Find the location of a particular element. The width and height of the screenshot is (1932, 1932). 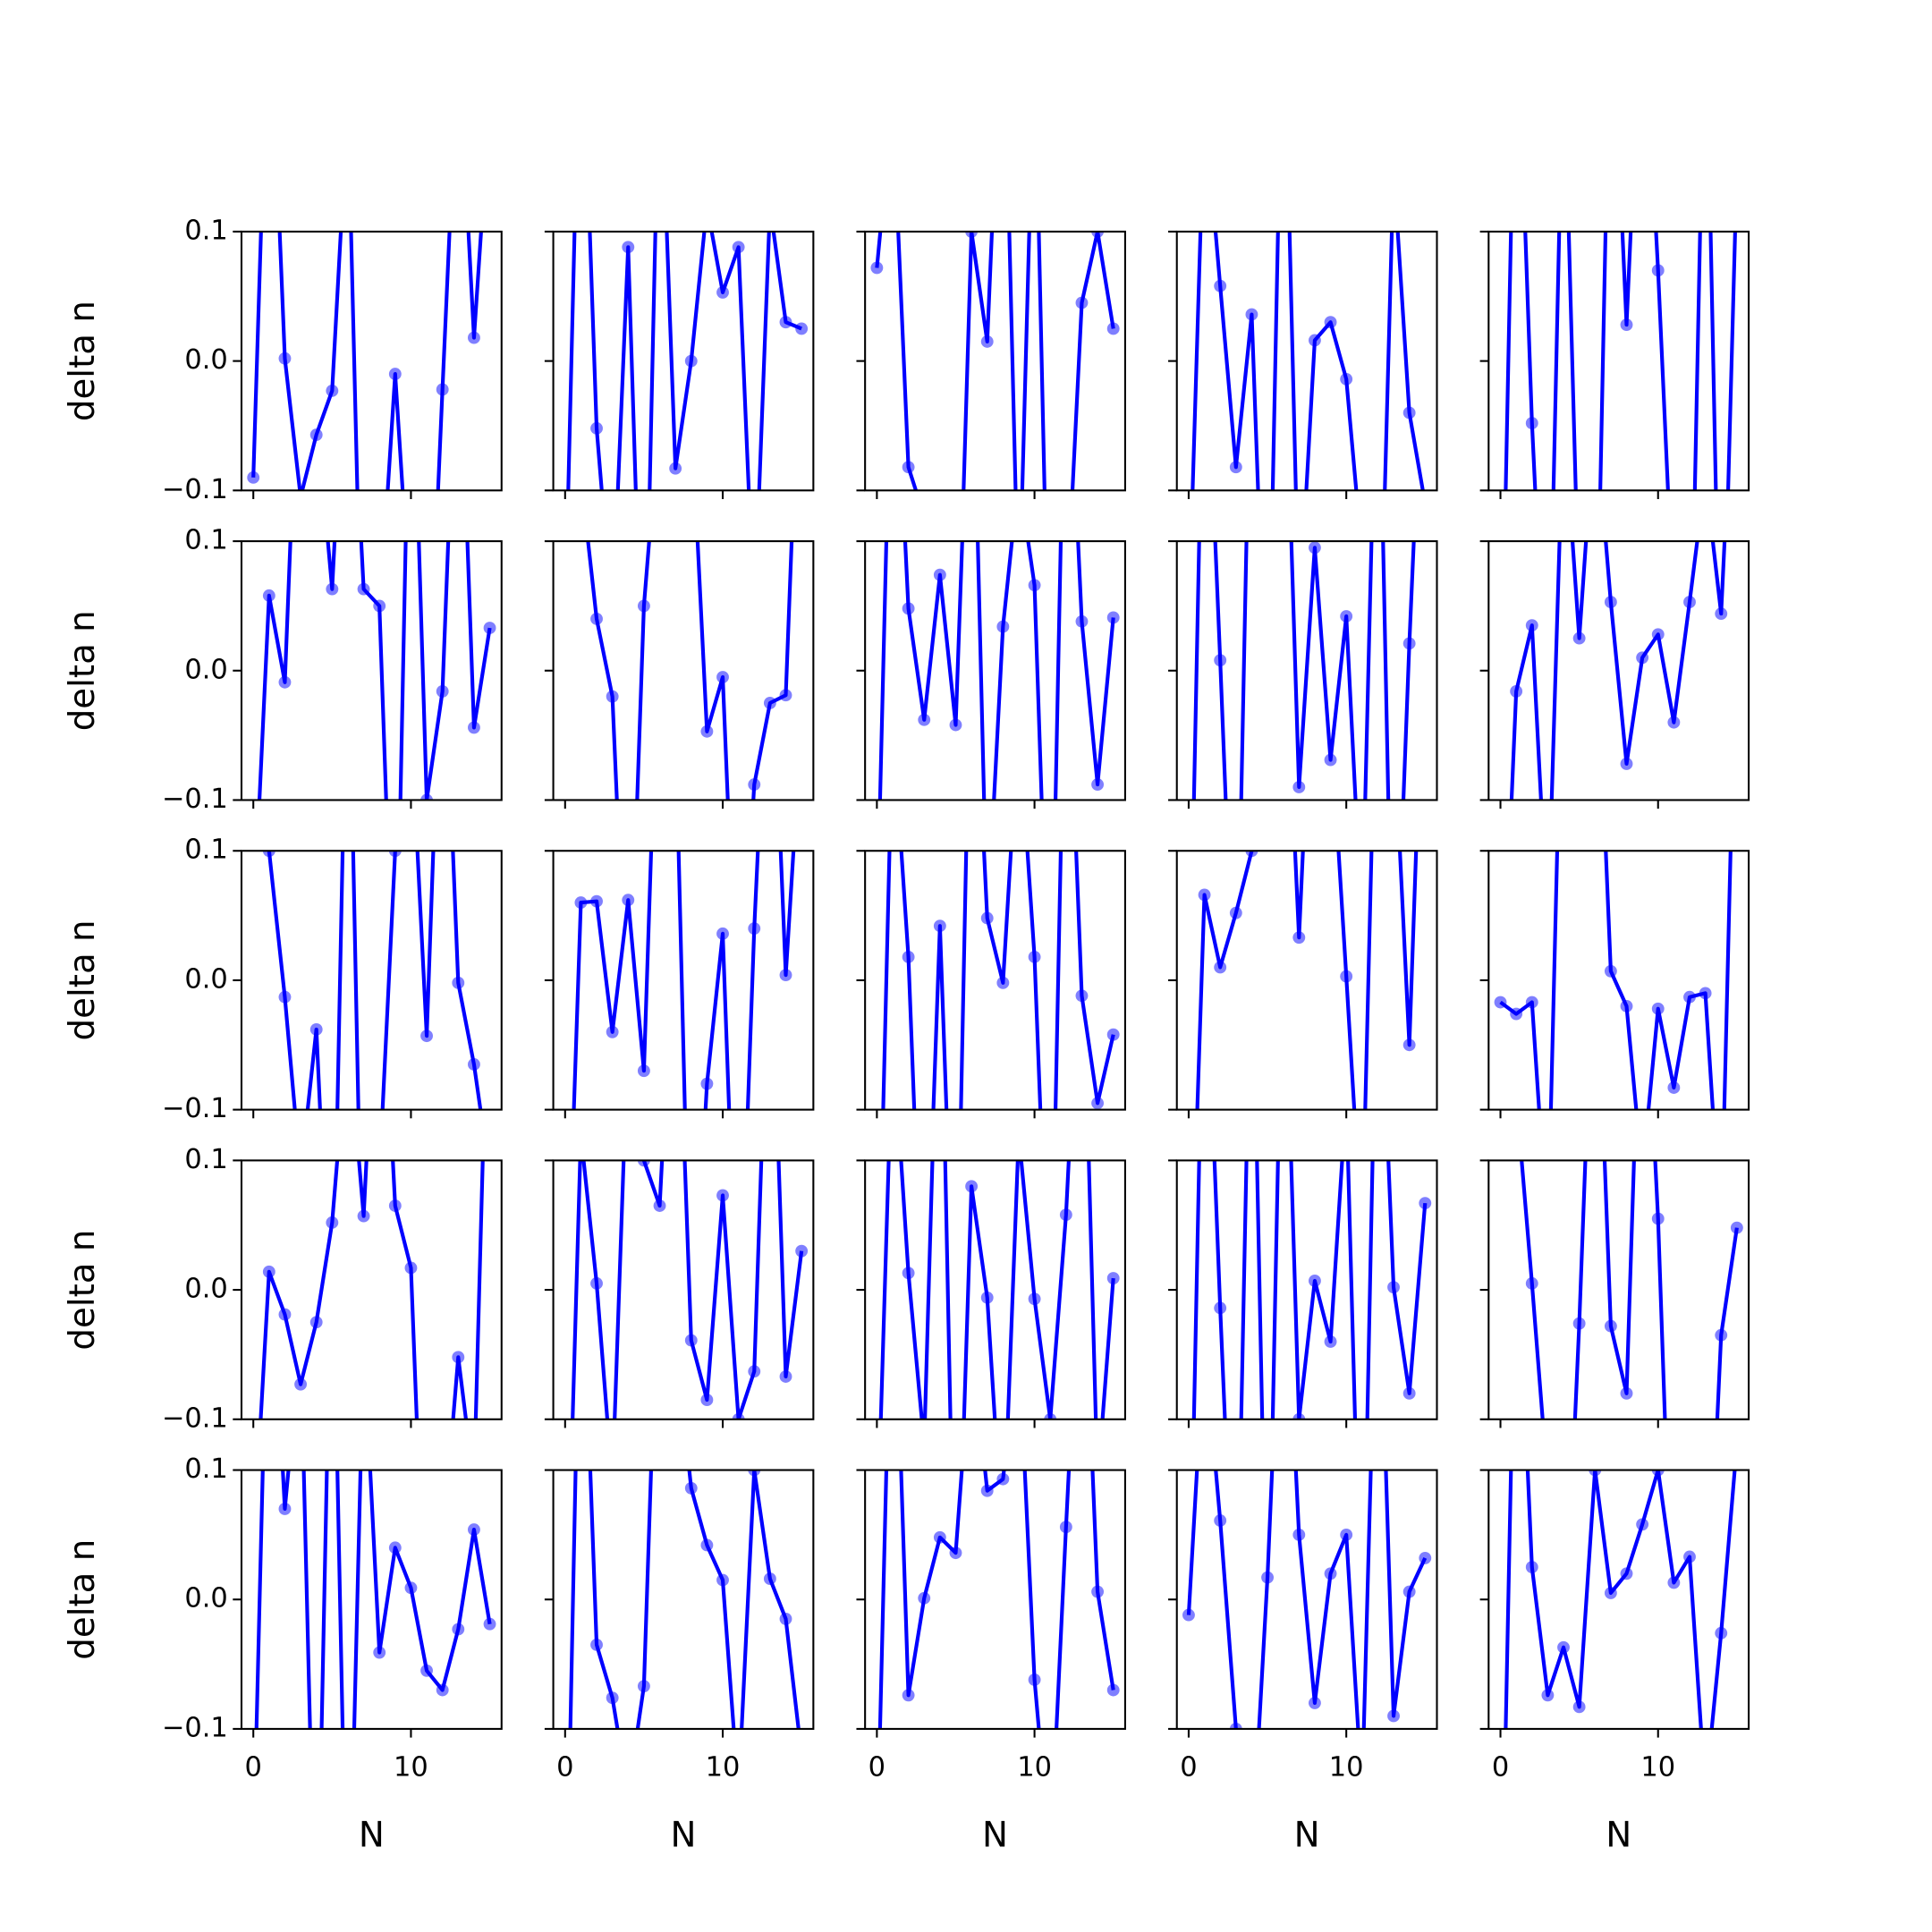

y-axis-label: delta n is located at coordinates (83, 361).